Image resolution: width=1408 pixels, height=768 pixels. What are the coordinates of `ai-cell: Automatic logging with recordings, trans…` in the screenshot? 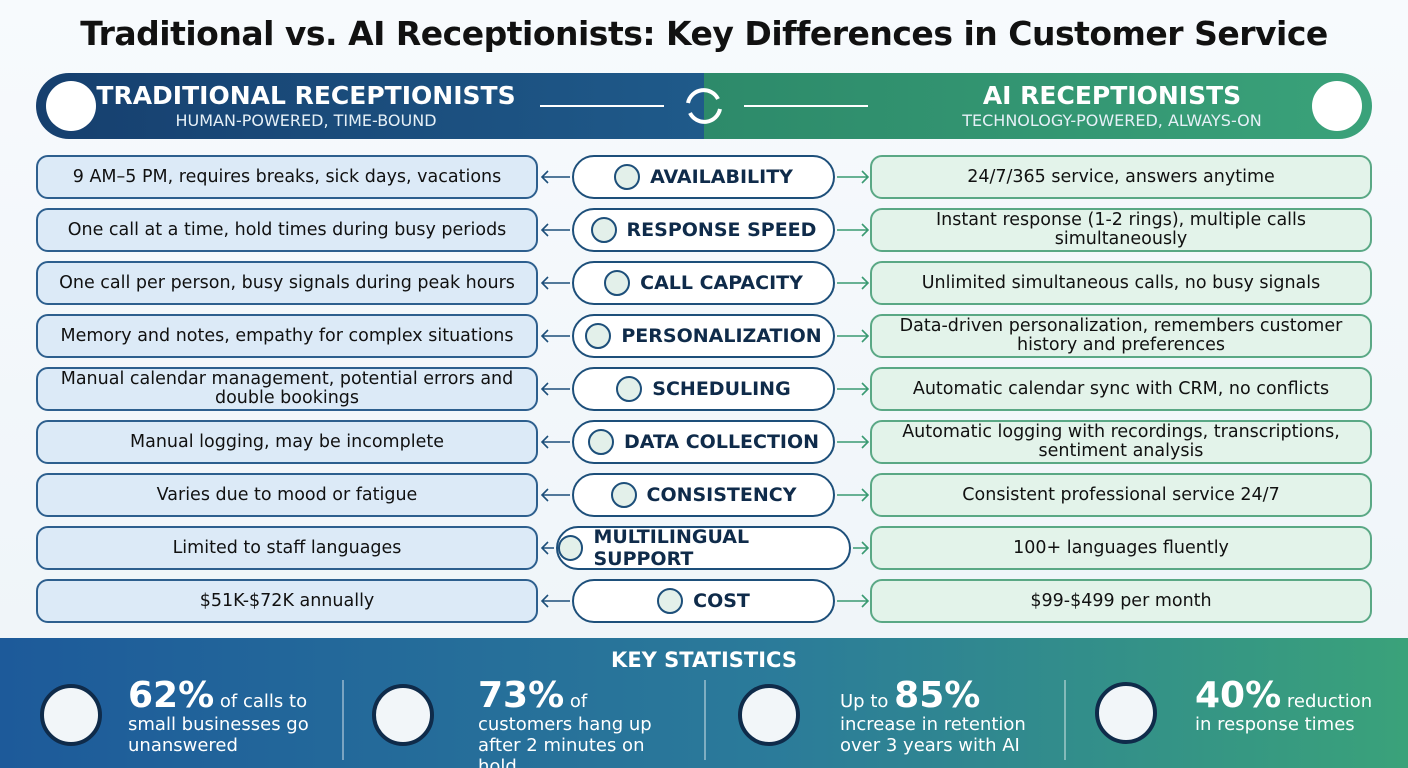 It's located at (1121, 442).